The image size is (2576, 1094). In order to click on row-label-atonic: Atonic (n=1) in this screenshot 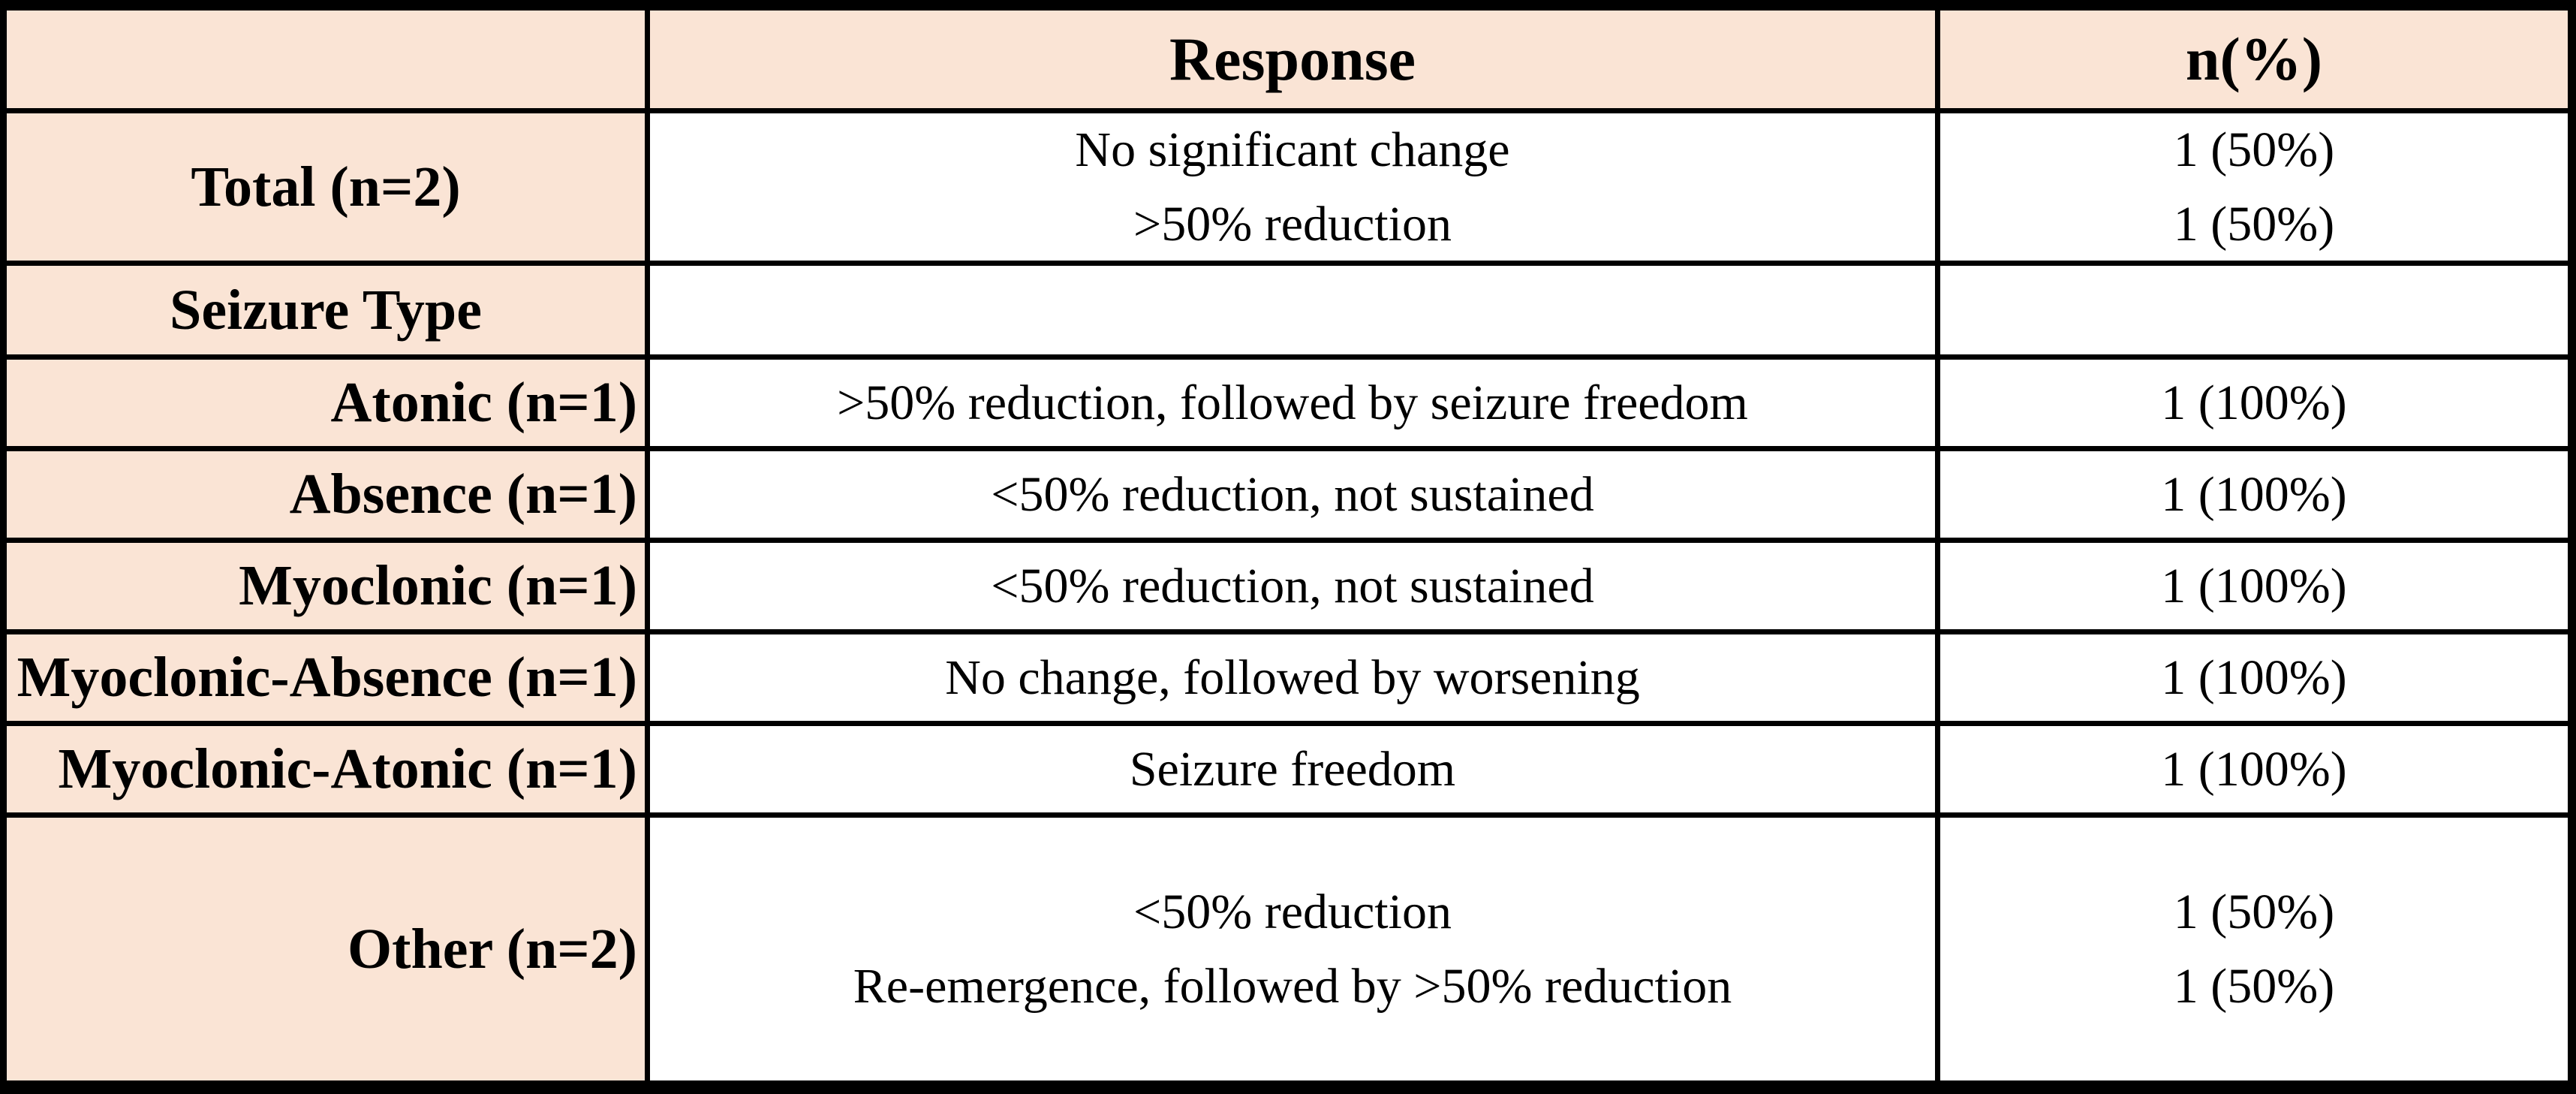, I will do `click(326, 403)`.